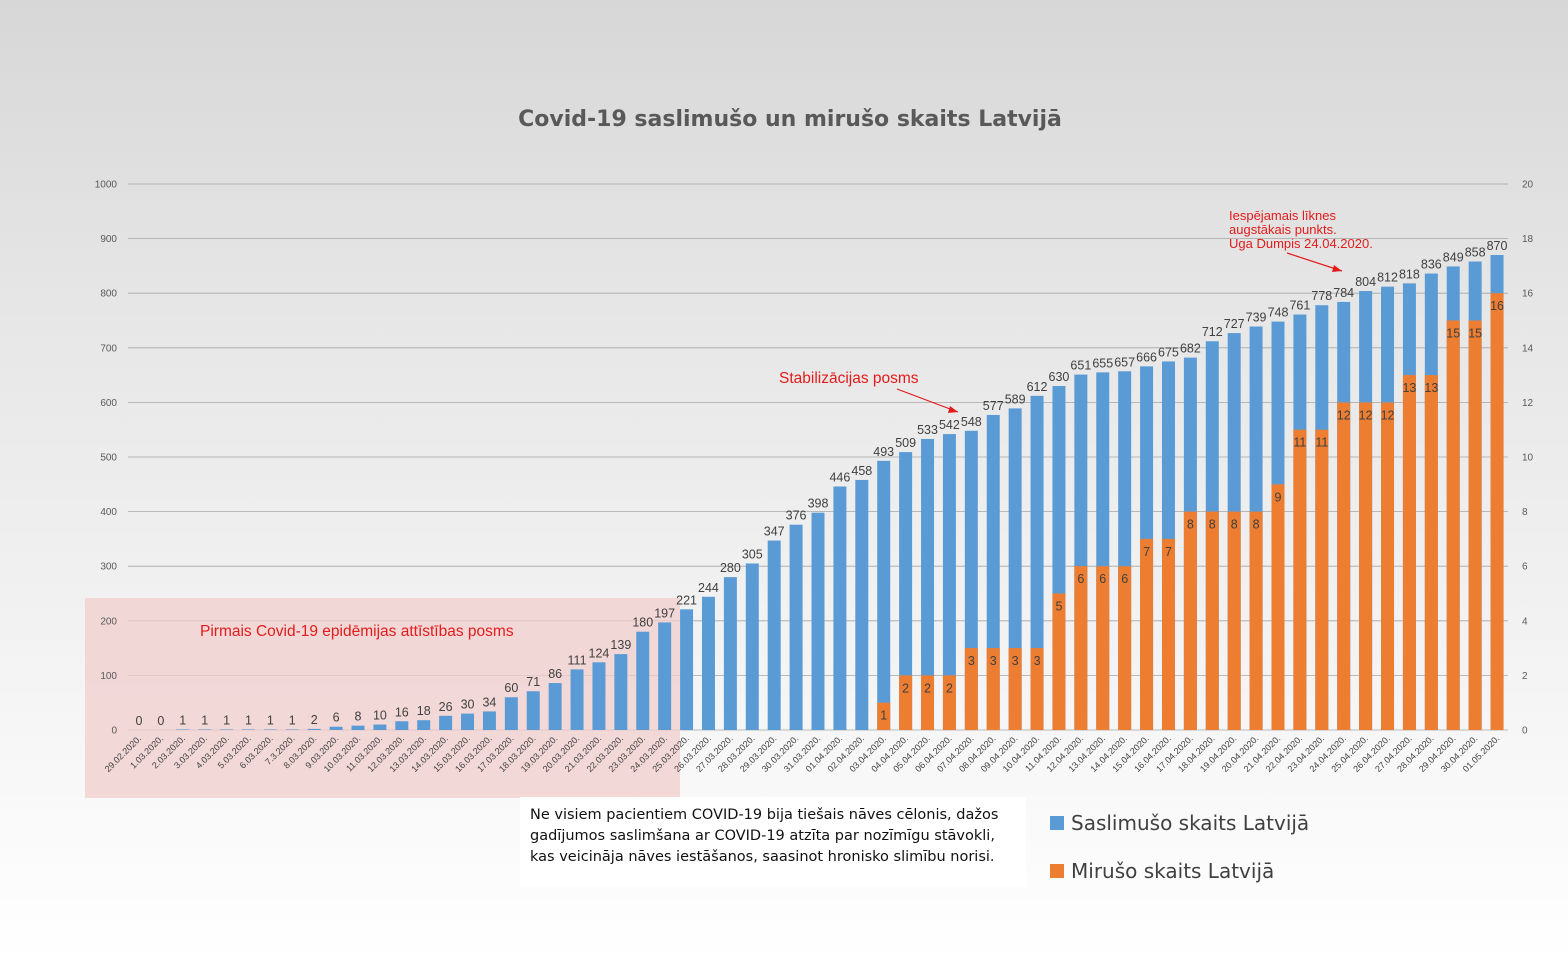  What do you see at coordinates (1528, 403) in the screenshot?
I see `right-tick-label: 12` at bounding box center [1528, 403].